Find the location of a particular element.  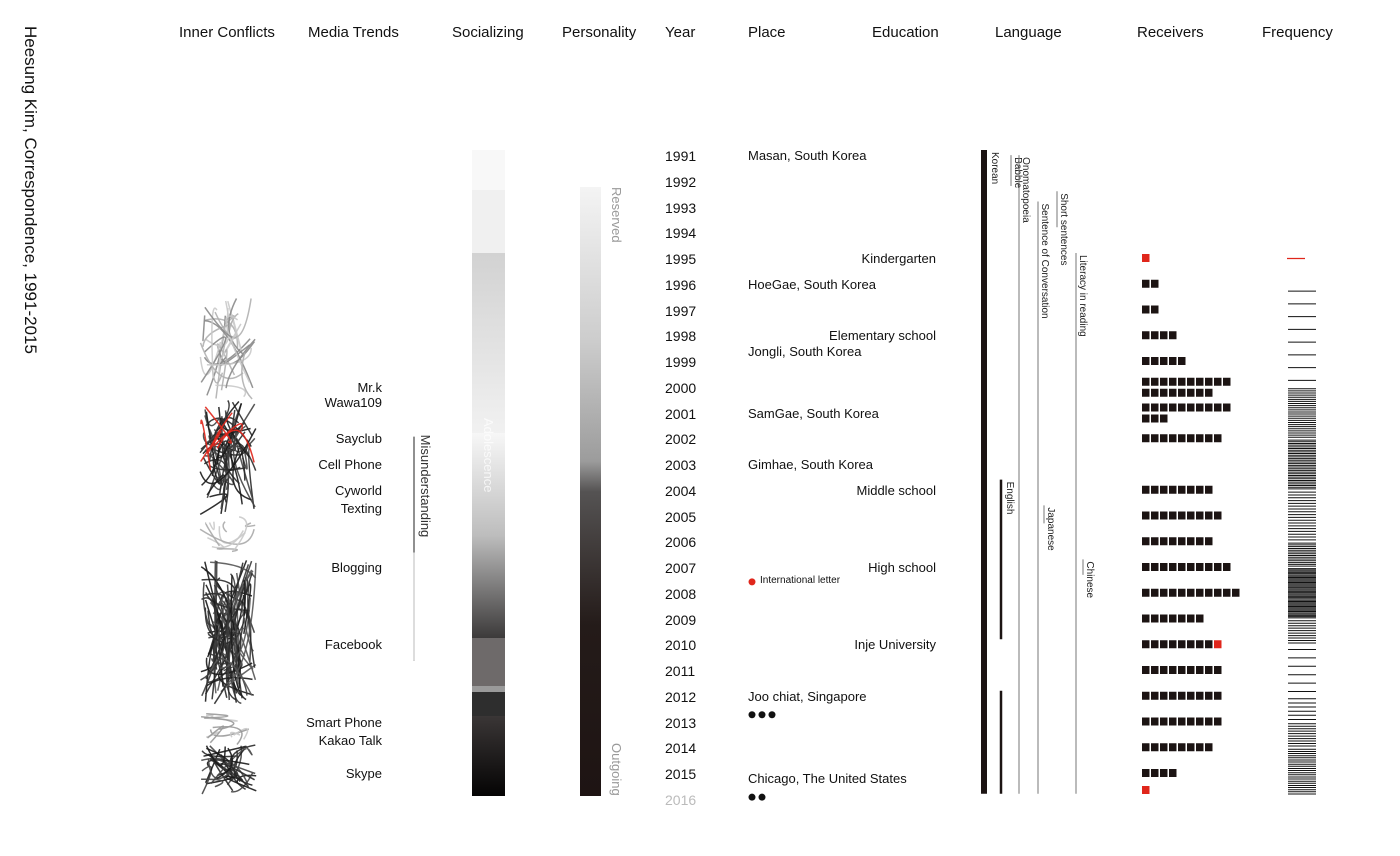

header-frequency: Frequency is located at coordinates (1297, 32).